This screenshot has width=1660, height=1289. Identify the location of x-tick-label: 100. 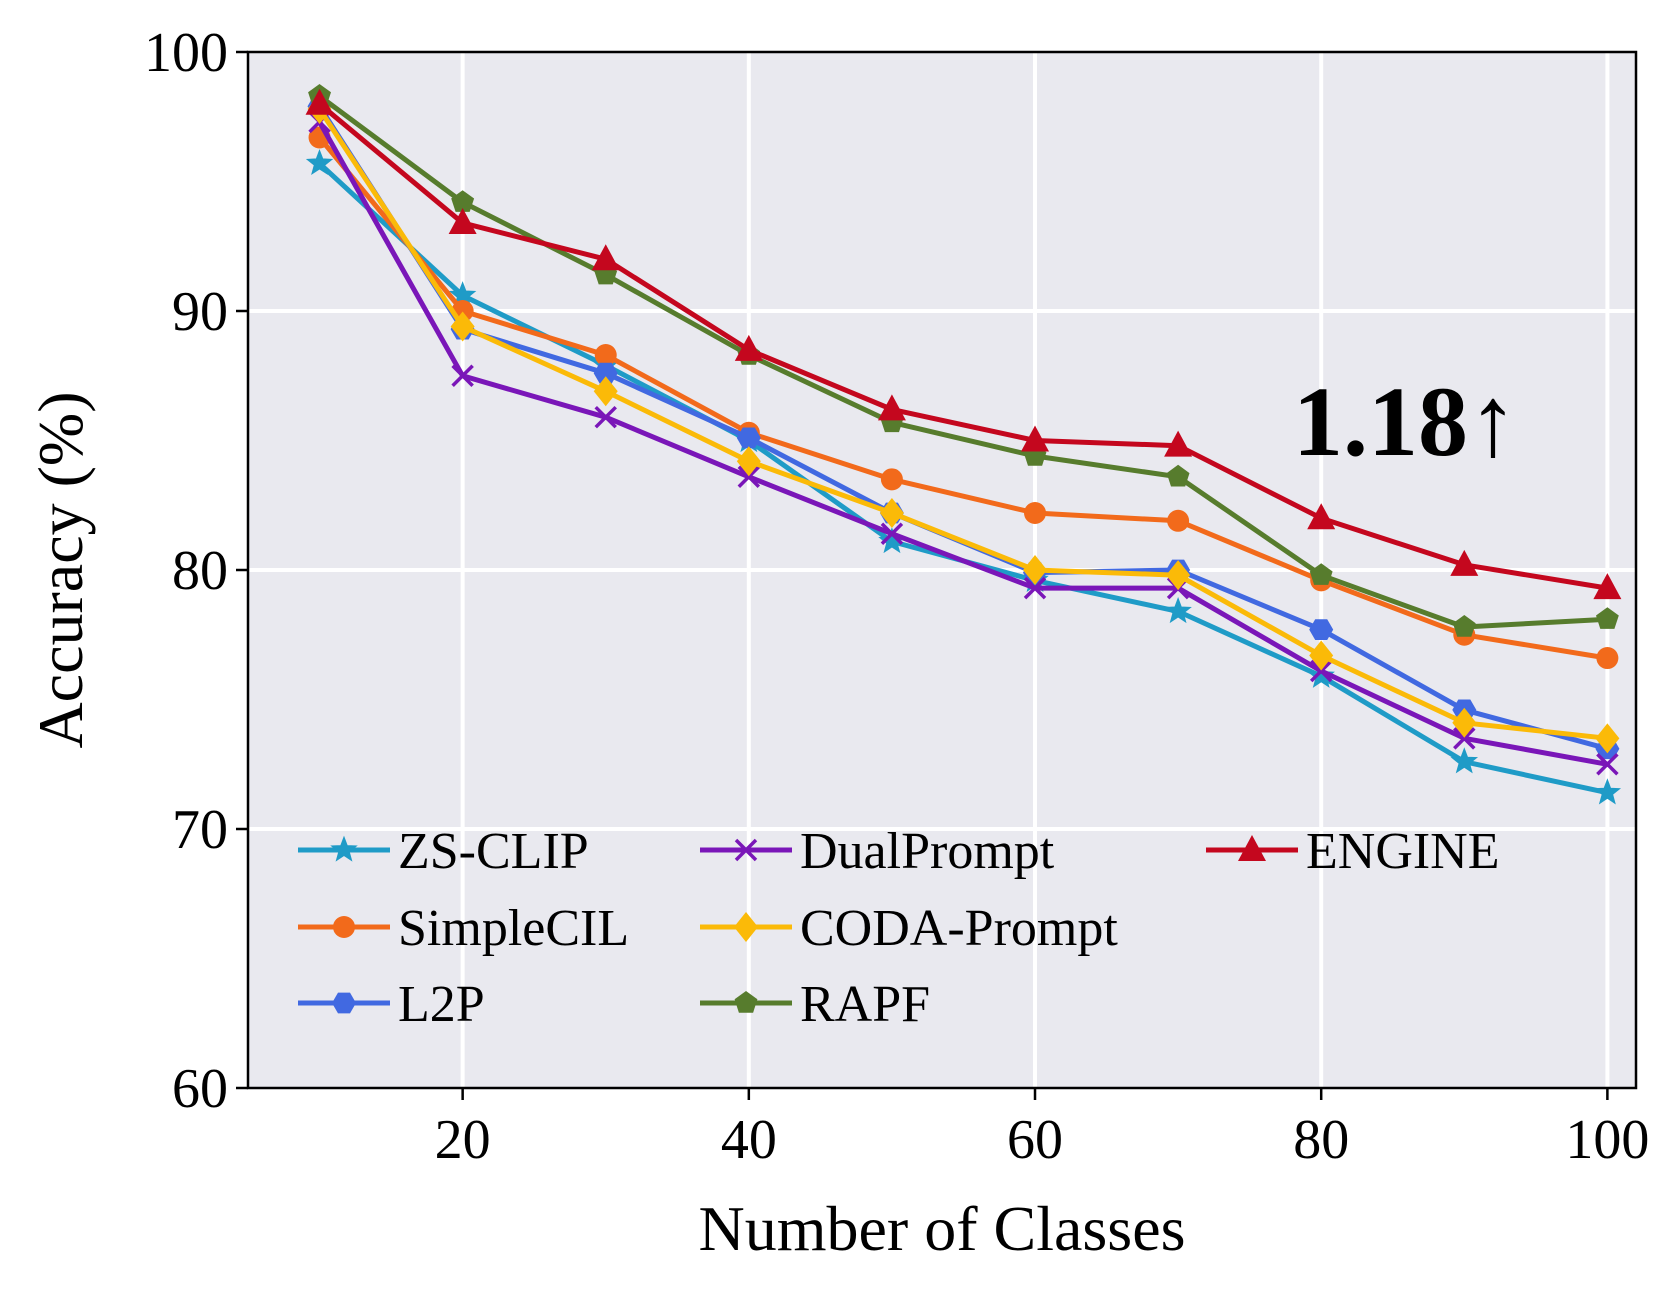
(1607, 1140).